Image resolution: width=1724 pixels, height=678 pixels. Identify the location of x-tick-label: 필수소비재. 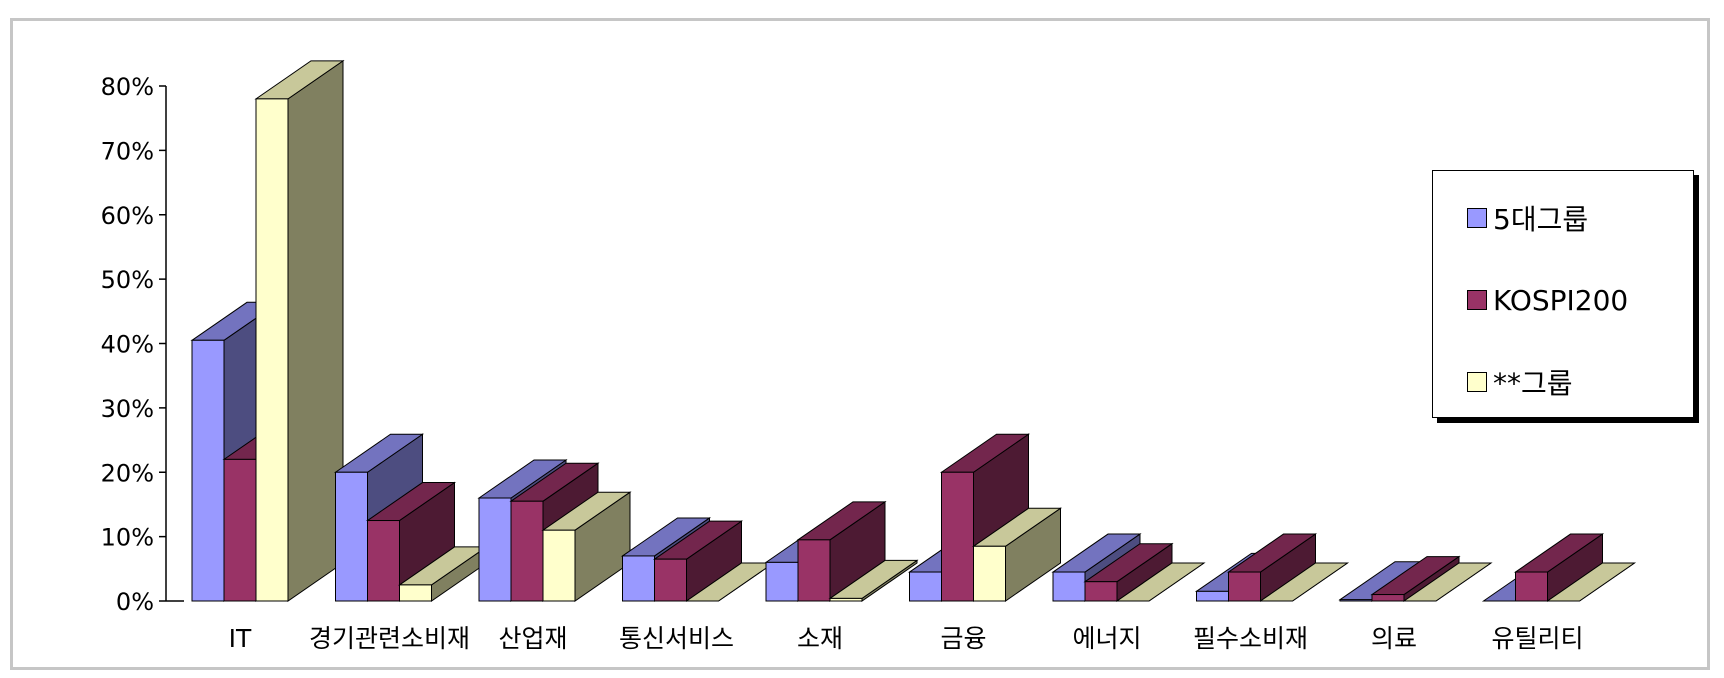
(1250, 638).